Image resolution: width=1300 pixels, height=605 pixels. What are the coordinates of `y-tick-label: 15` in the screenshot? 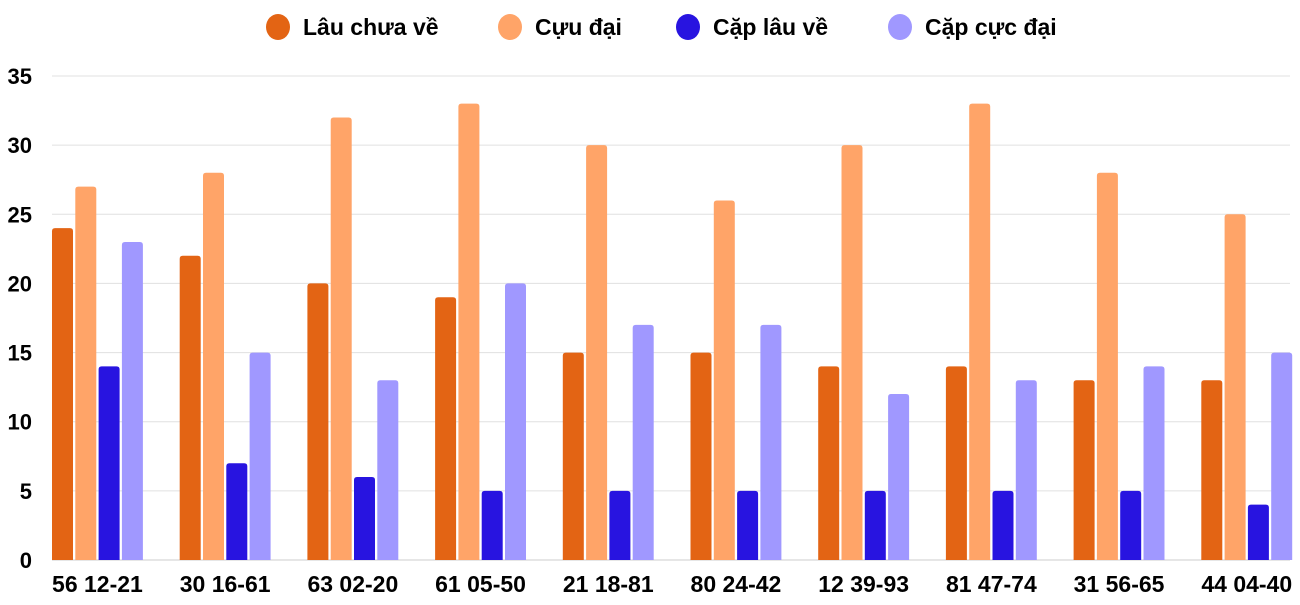 It's located at (20, 353).